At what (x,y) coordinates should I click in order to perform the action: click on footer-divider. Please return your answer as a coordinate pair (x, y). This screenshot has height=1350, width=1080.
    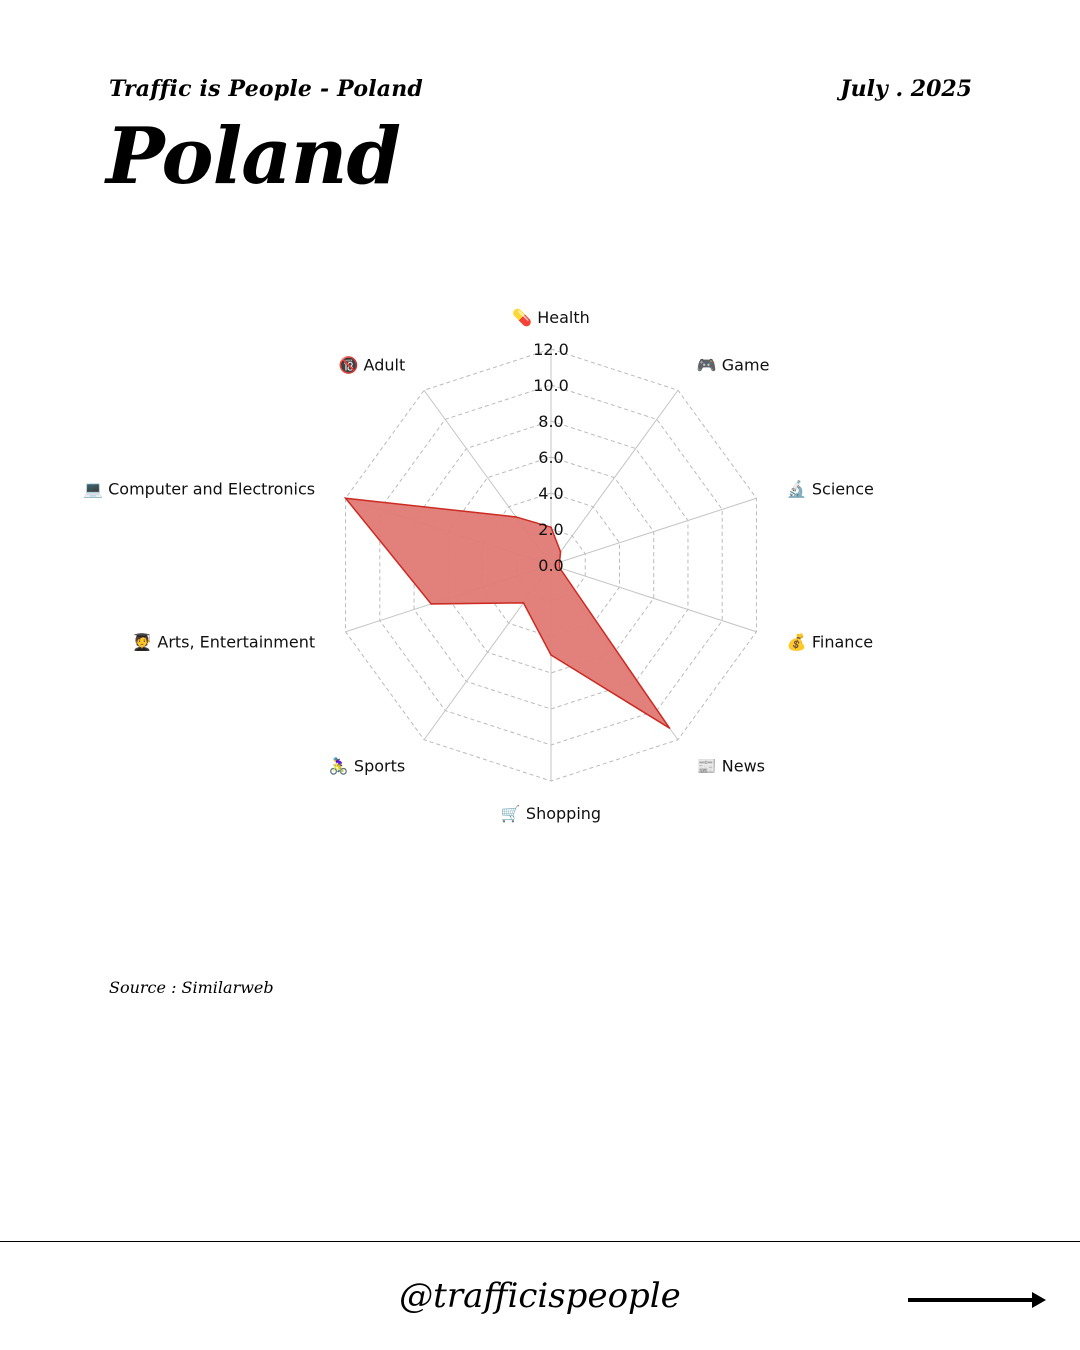
    Looking at the image, I should click on (540, 1241).